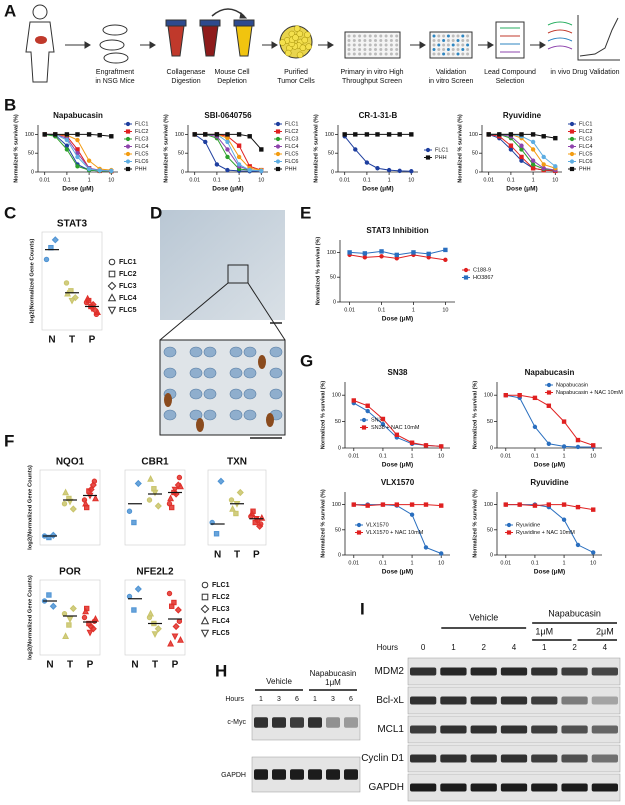 The width and height of the screenshot is (625, 805). Describe the element at coordinates (10, 104) in the screenshot. I see `panel-label: B` at that location.